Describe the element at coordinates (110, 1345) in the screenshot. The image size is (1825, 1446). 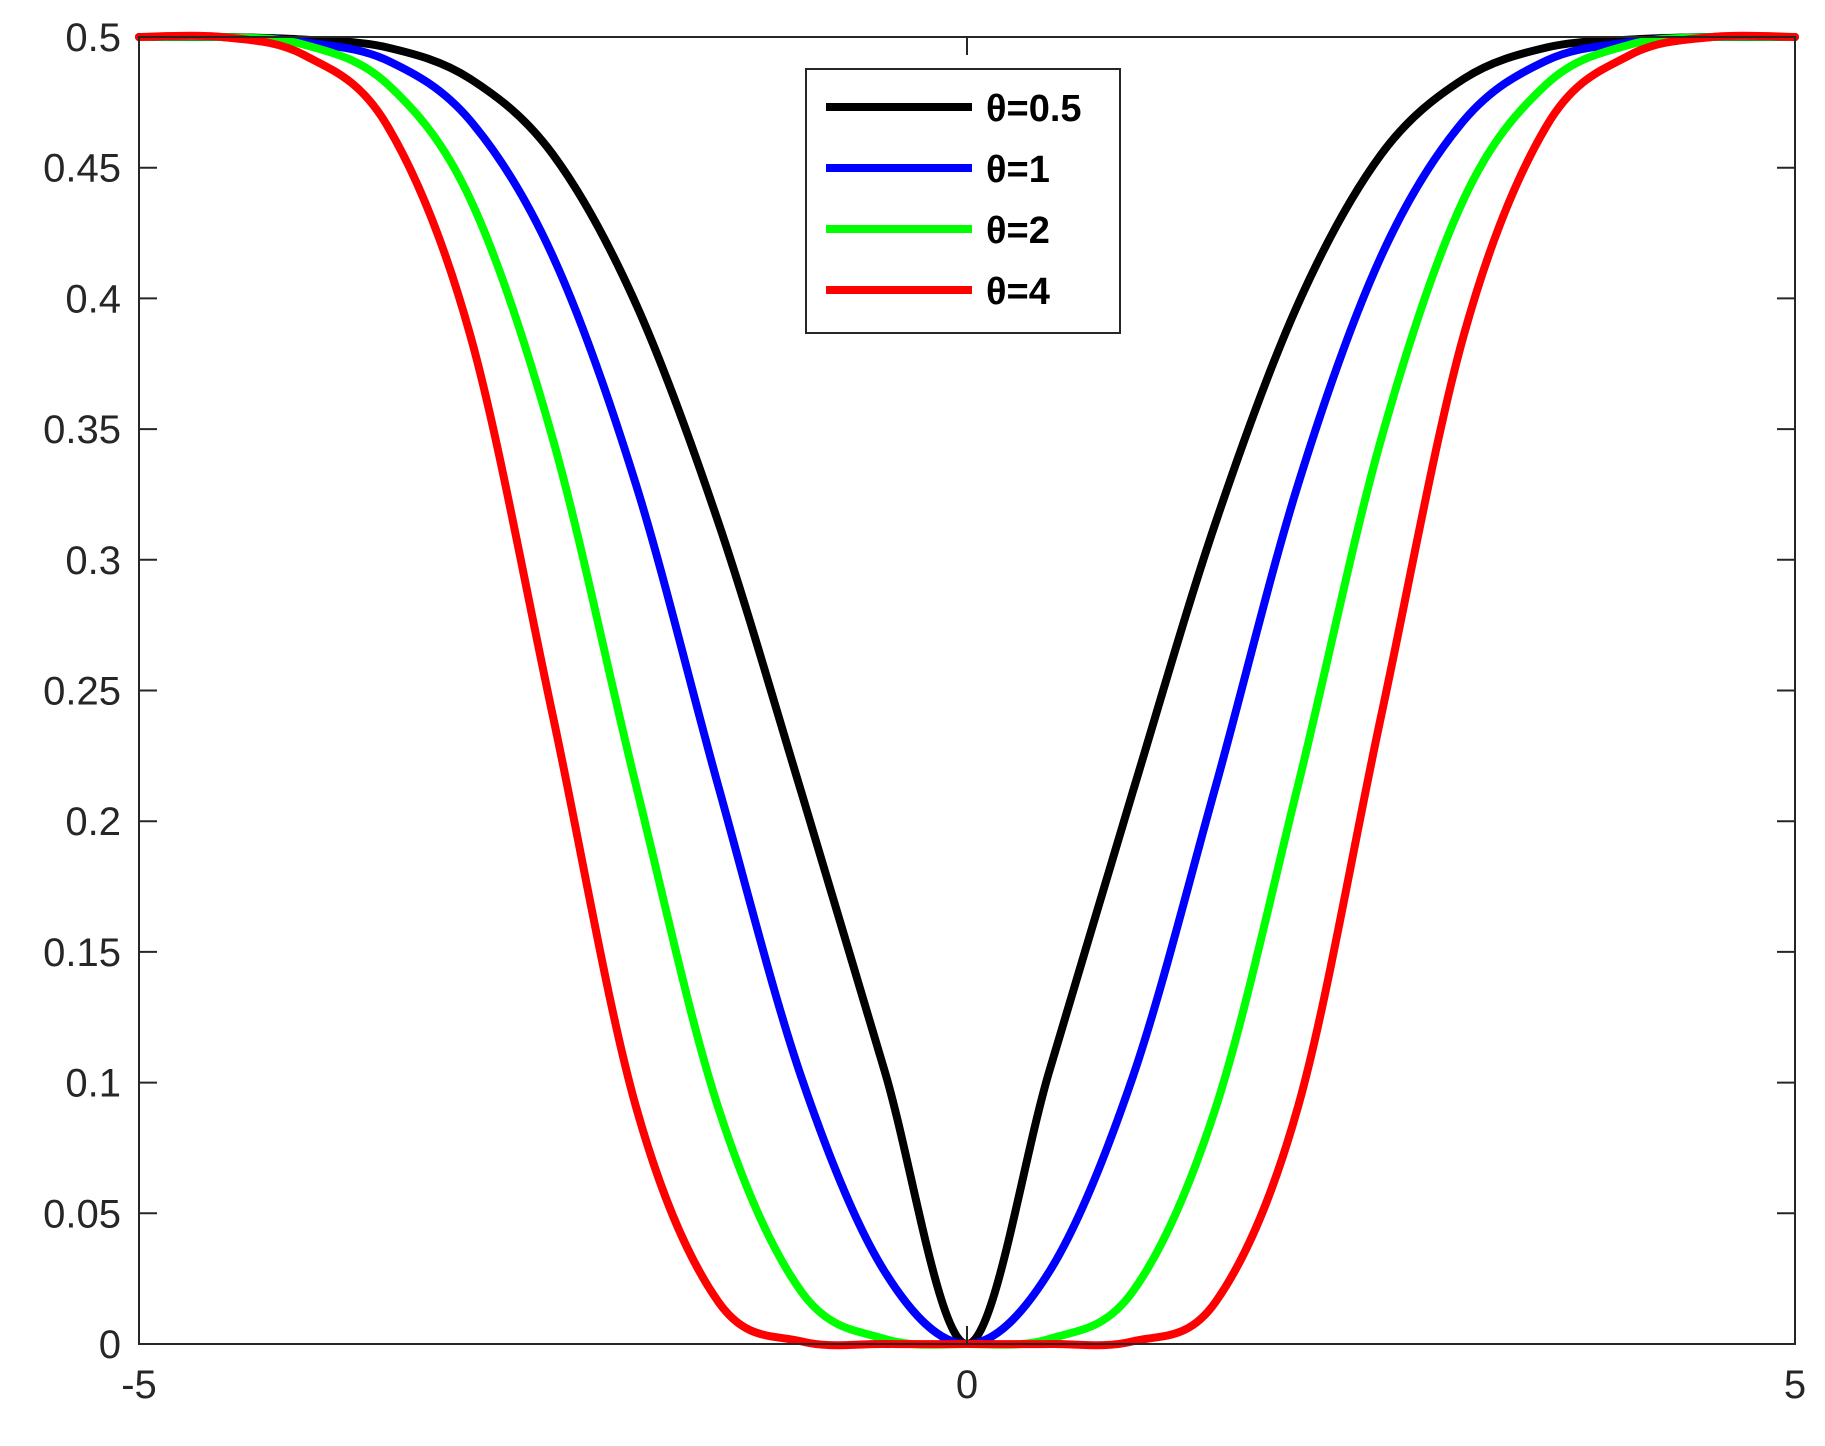
I see `y-tick-label: 0` at that location.